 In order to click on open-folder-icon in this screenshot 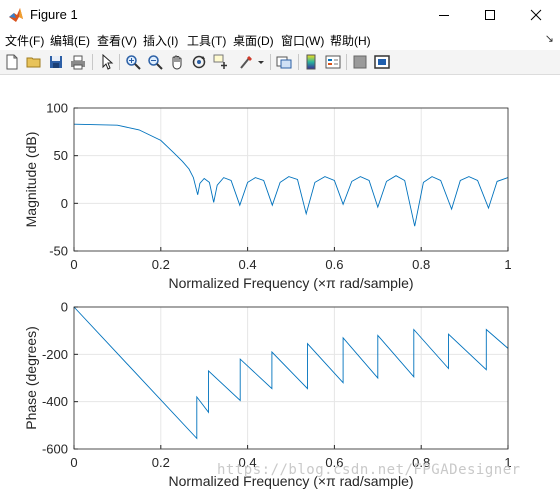, I will do `click(33, 62)`.